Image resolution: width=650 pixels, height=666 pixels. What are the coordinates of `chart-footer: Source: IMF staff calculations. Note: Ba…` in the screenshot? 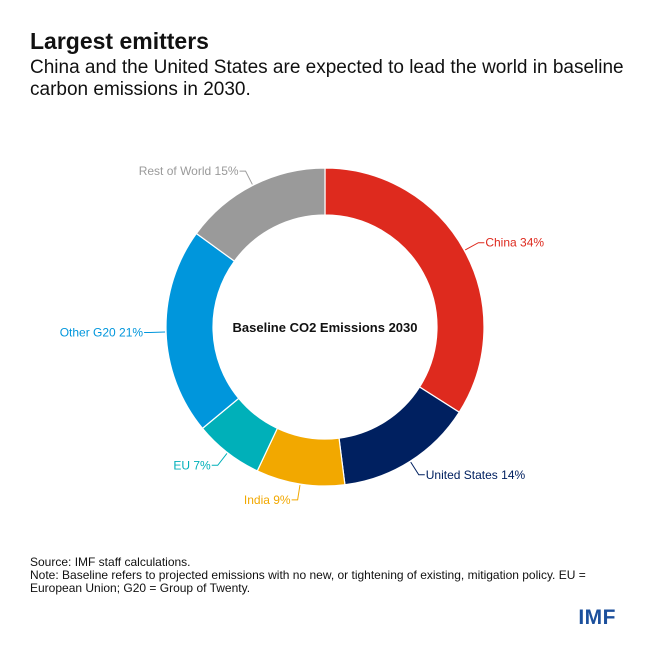 It's located at (330, 575).